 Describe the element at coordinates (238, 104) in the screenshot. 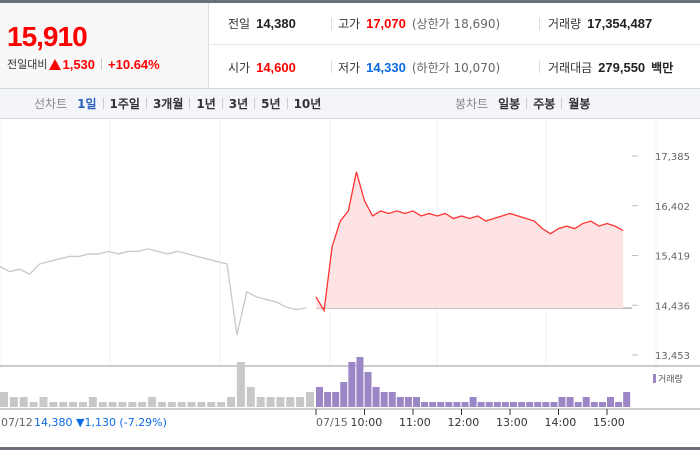

I see `tab-3y: 3년` at that location.